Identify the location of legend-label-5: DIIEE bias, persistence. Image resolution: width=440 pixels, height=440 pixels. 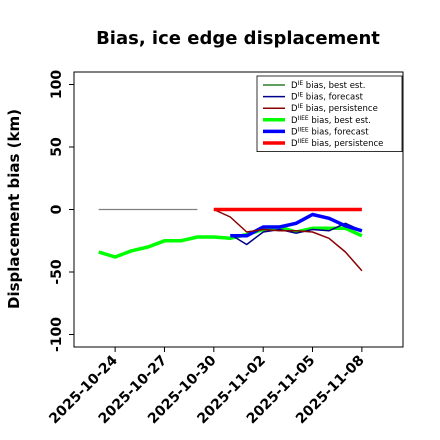
(337, 143).